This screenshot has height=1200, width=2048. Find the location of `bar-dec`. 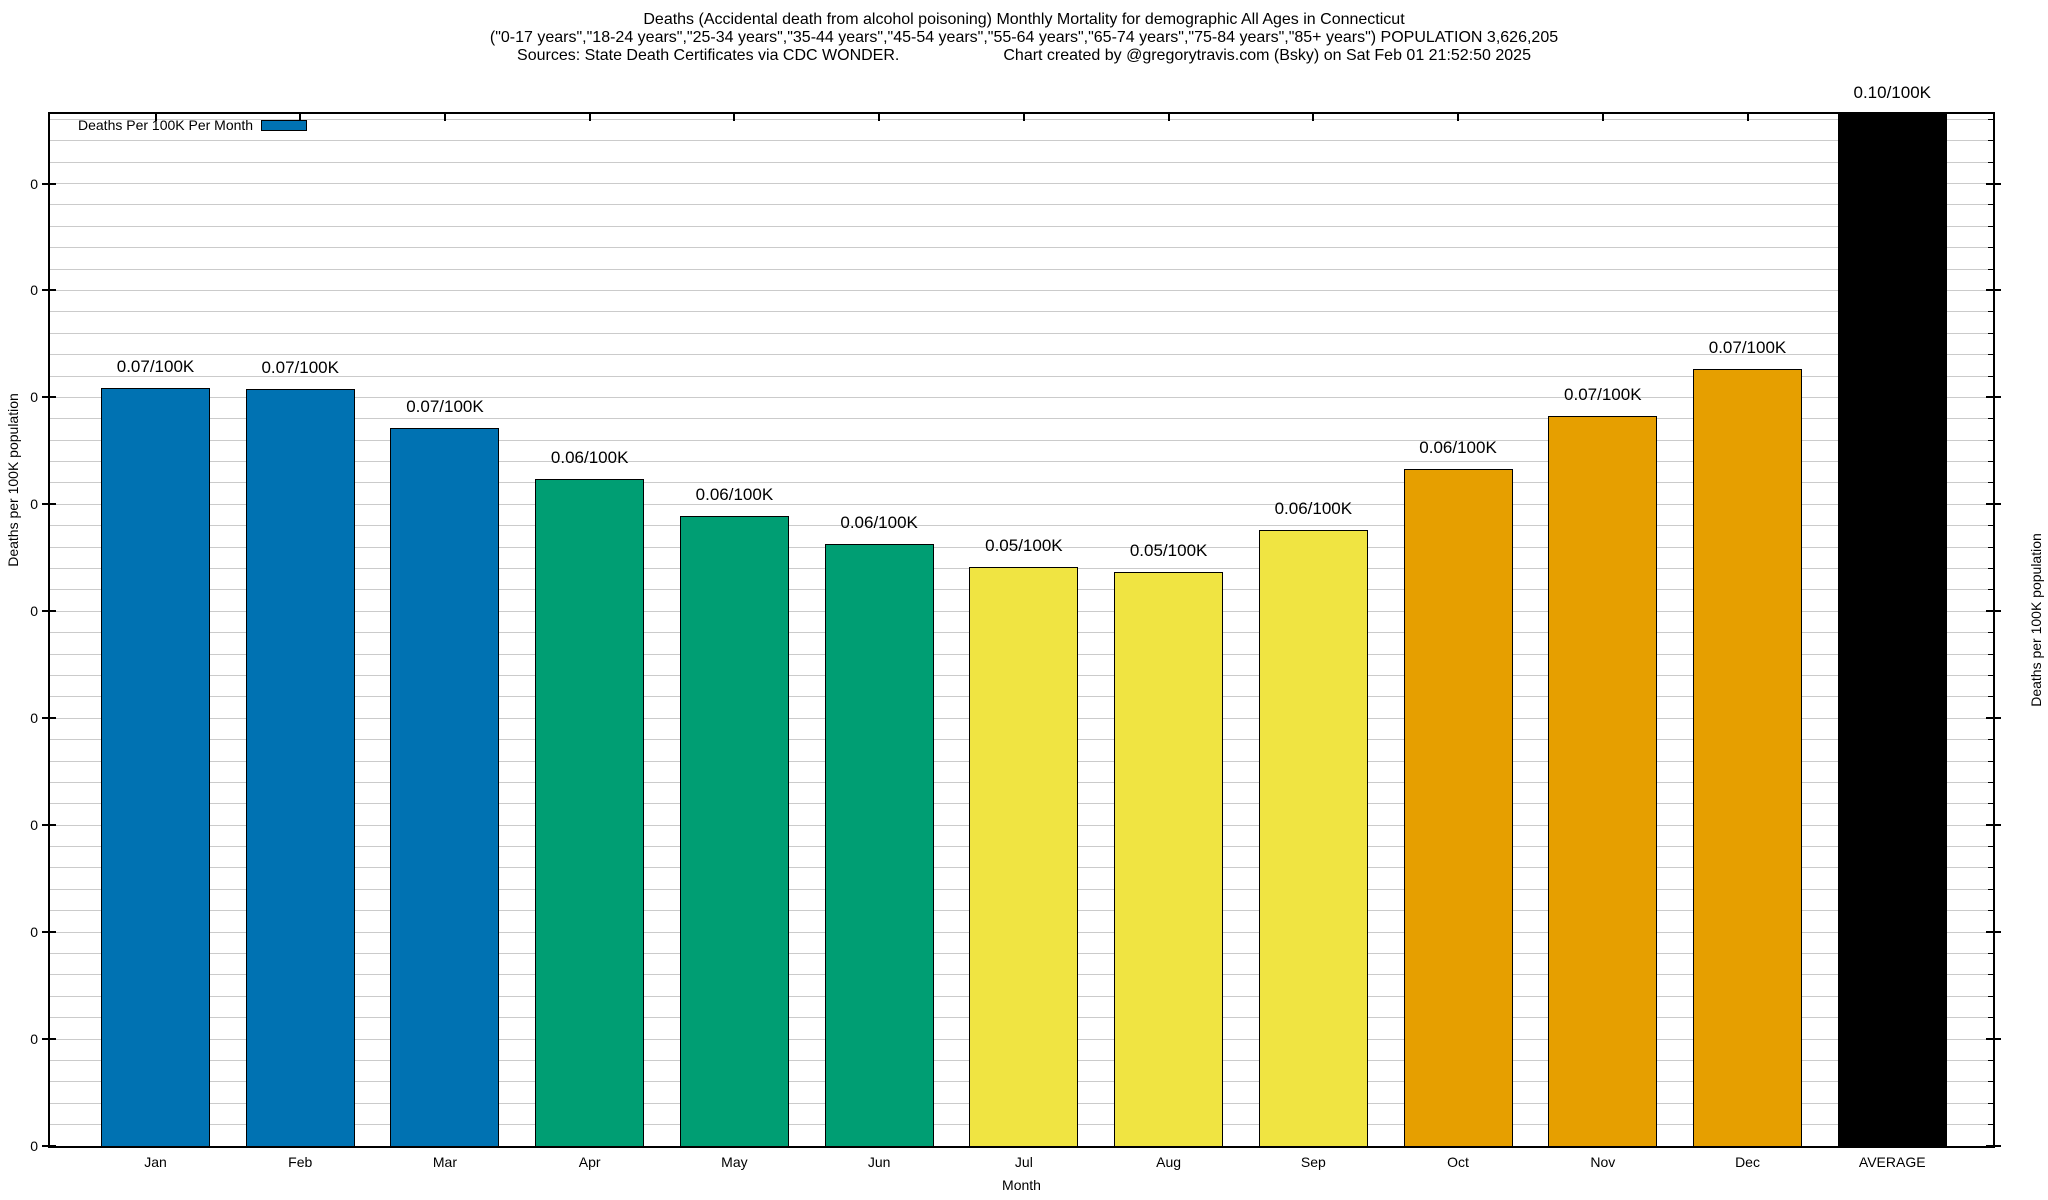

bar-dec is located at coordinates (1748, 757).